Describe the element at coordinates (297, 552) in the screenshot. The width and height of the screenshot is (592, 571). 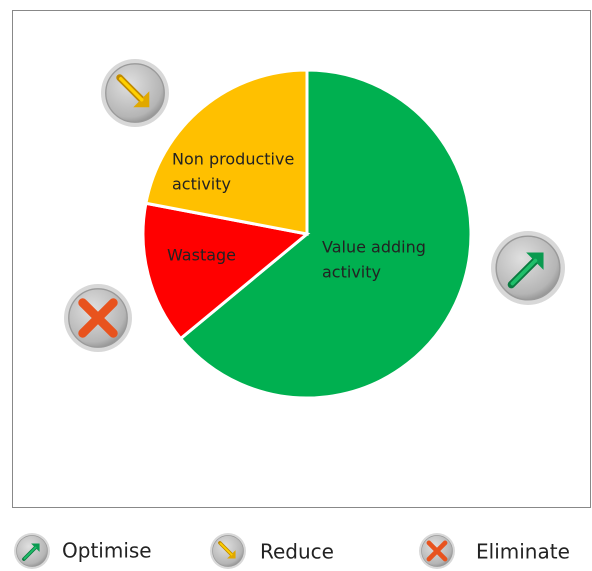
I see `legend-label: Reduce` at that location.